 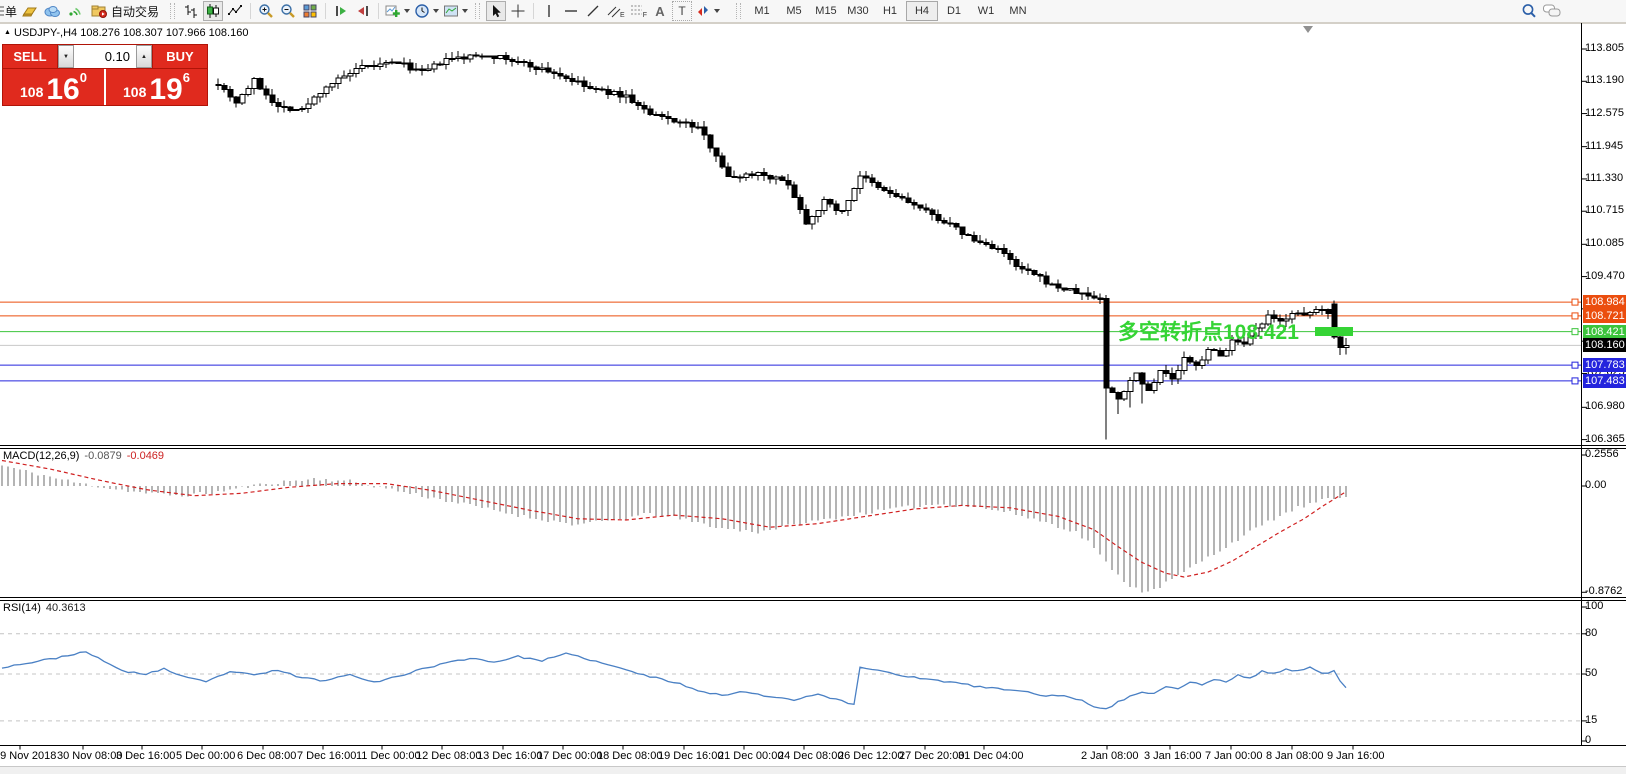 I want to click on zoom-in-button, so click(x=266, y=11).